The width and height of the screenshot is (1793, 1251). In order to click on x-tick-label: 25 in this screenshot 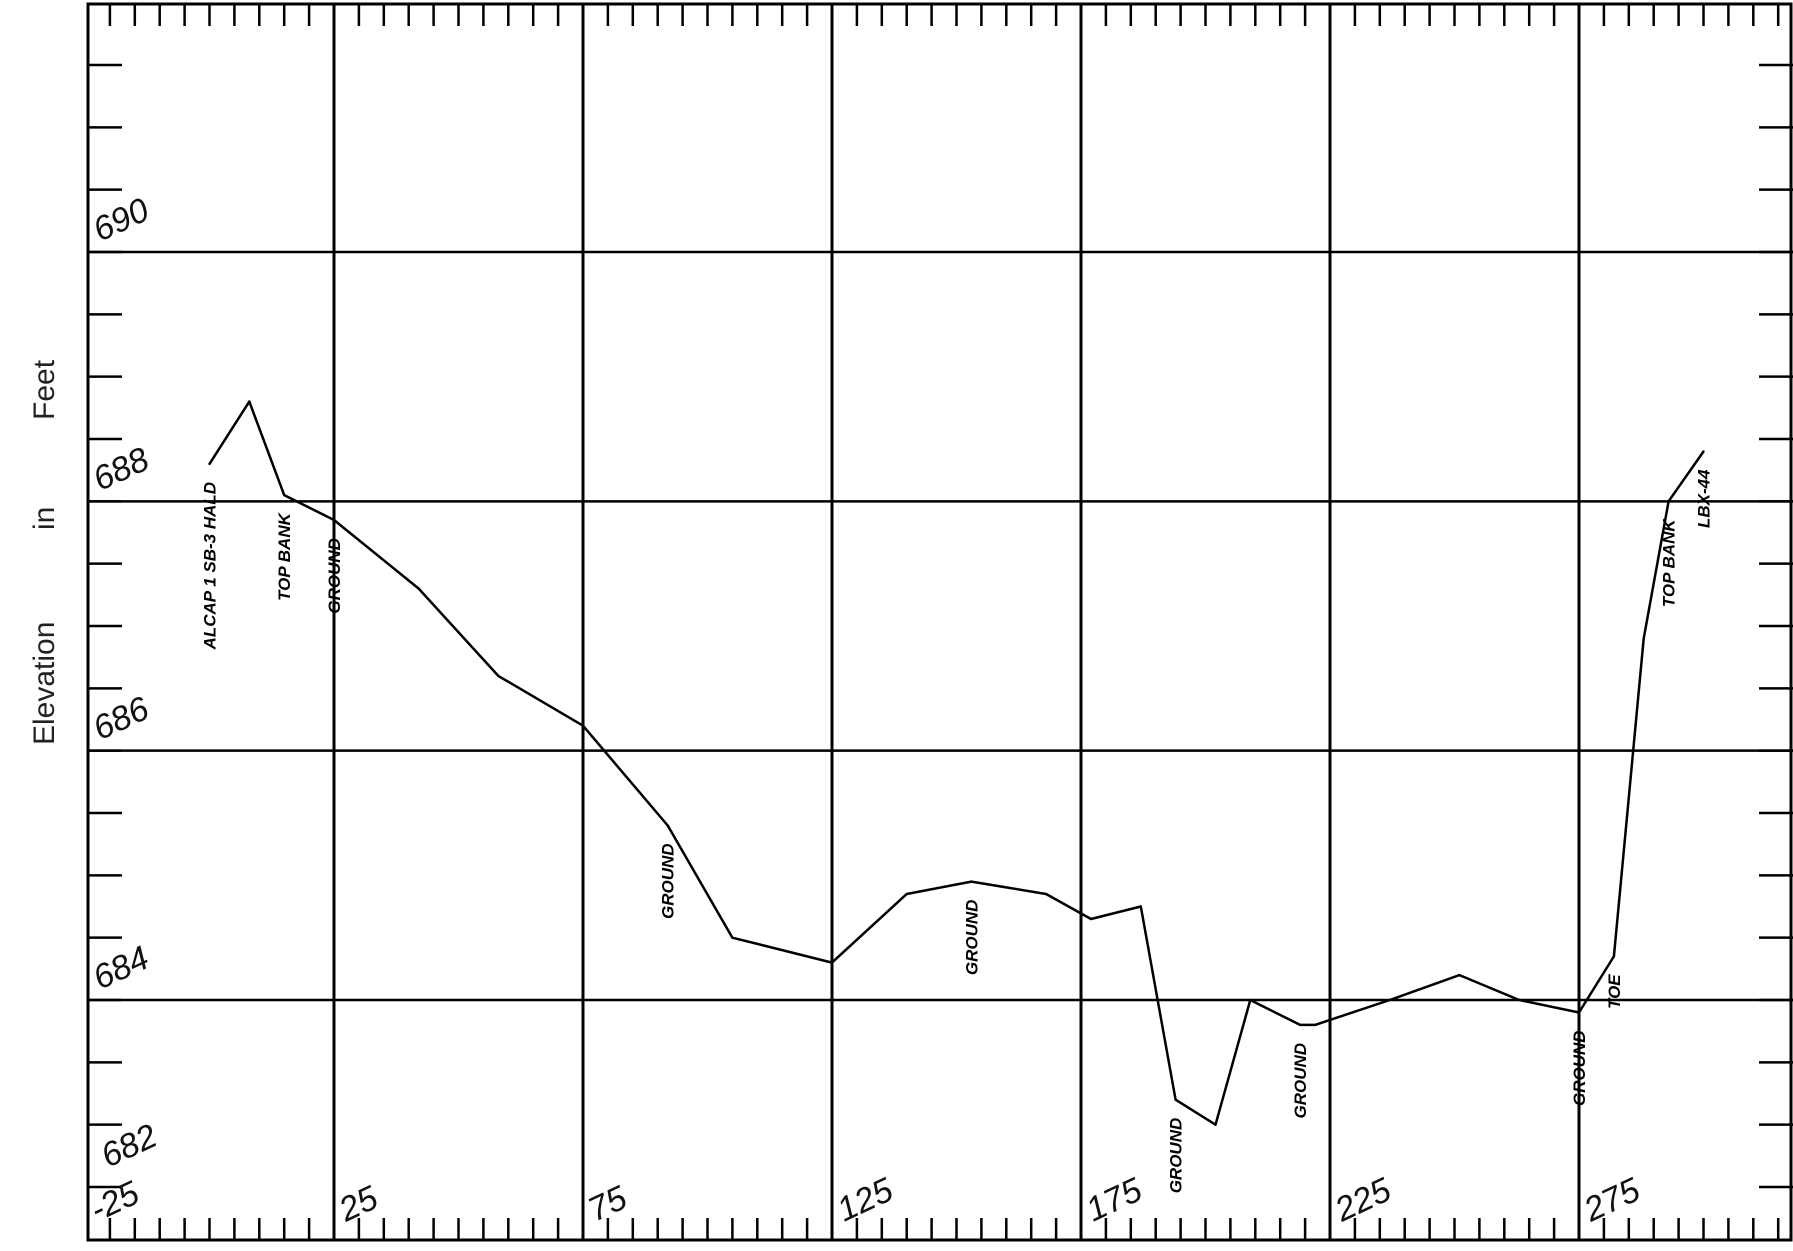, I will do `click(357, 1204)`.